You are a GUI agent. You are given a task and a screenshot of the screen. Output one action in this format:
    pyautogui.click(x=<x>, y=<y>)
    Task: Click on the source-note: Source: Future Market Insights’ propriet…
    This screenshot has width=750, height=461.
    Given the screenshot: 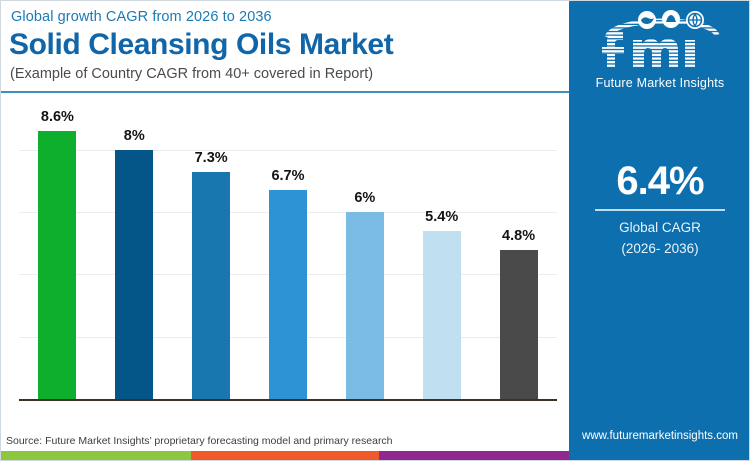 What is the action you would take?
    pyautogui.click(x=199, y=441)
    